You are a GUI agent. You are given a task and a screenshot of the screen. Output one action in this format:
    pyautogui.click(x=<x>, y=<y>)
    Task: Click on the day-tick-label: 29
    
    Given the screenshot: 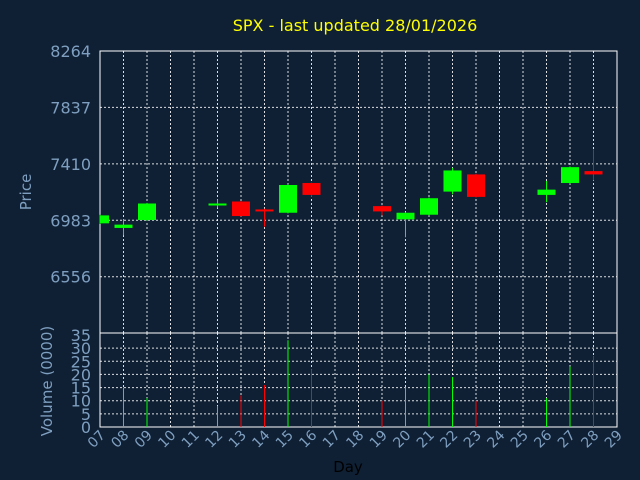 What is the action you would take?
    pyautogui.click(x=614, y=440)
    